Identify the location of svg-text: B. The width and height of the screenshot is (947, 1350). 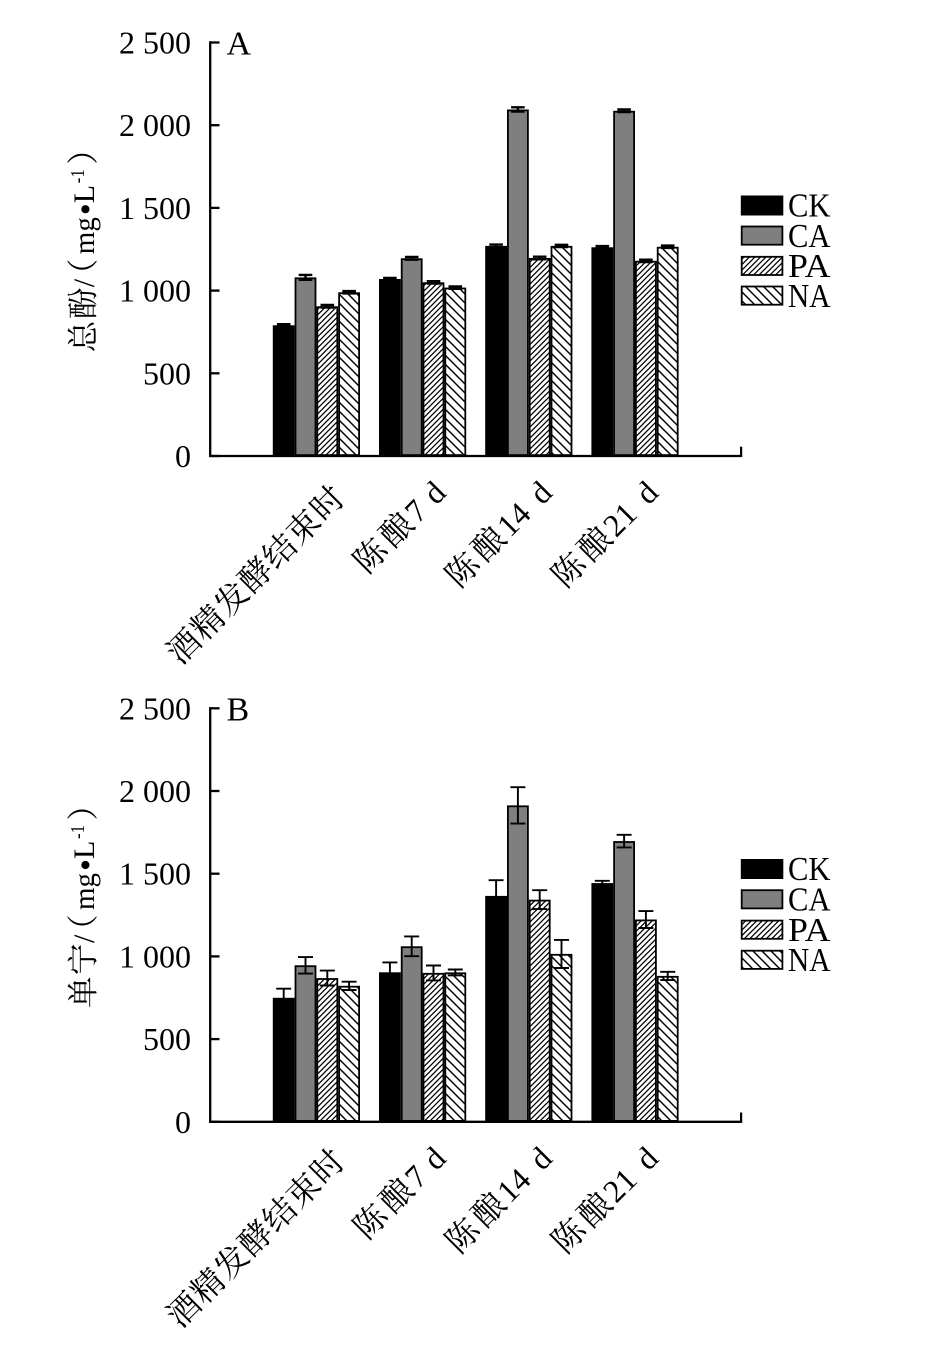
(238, 710).